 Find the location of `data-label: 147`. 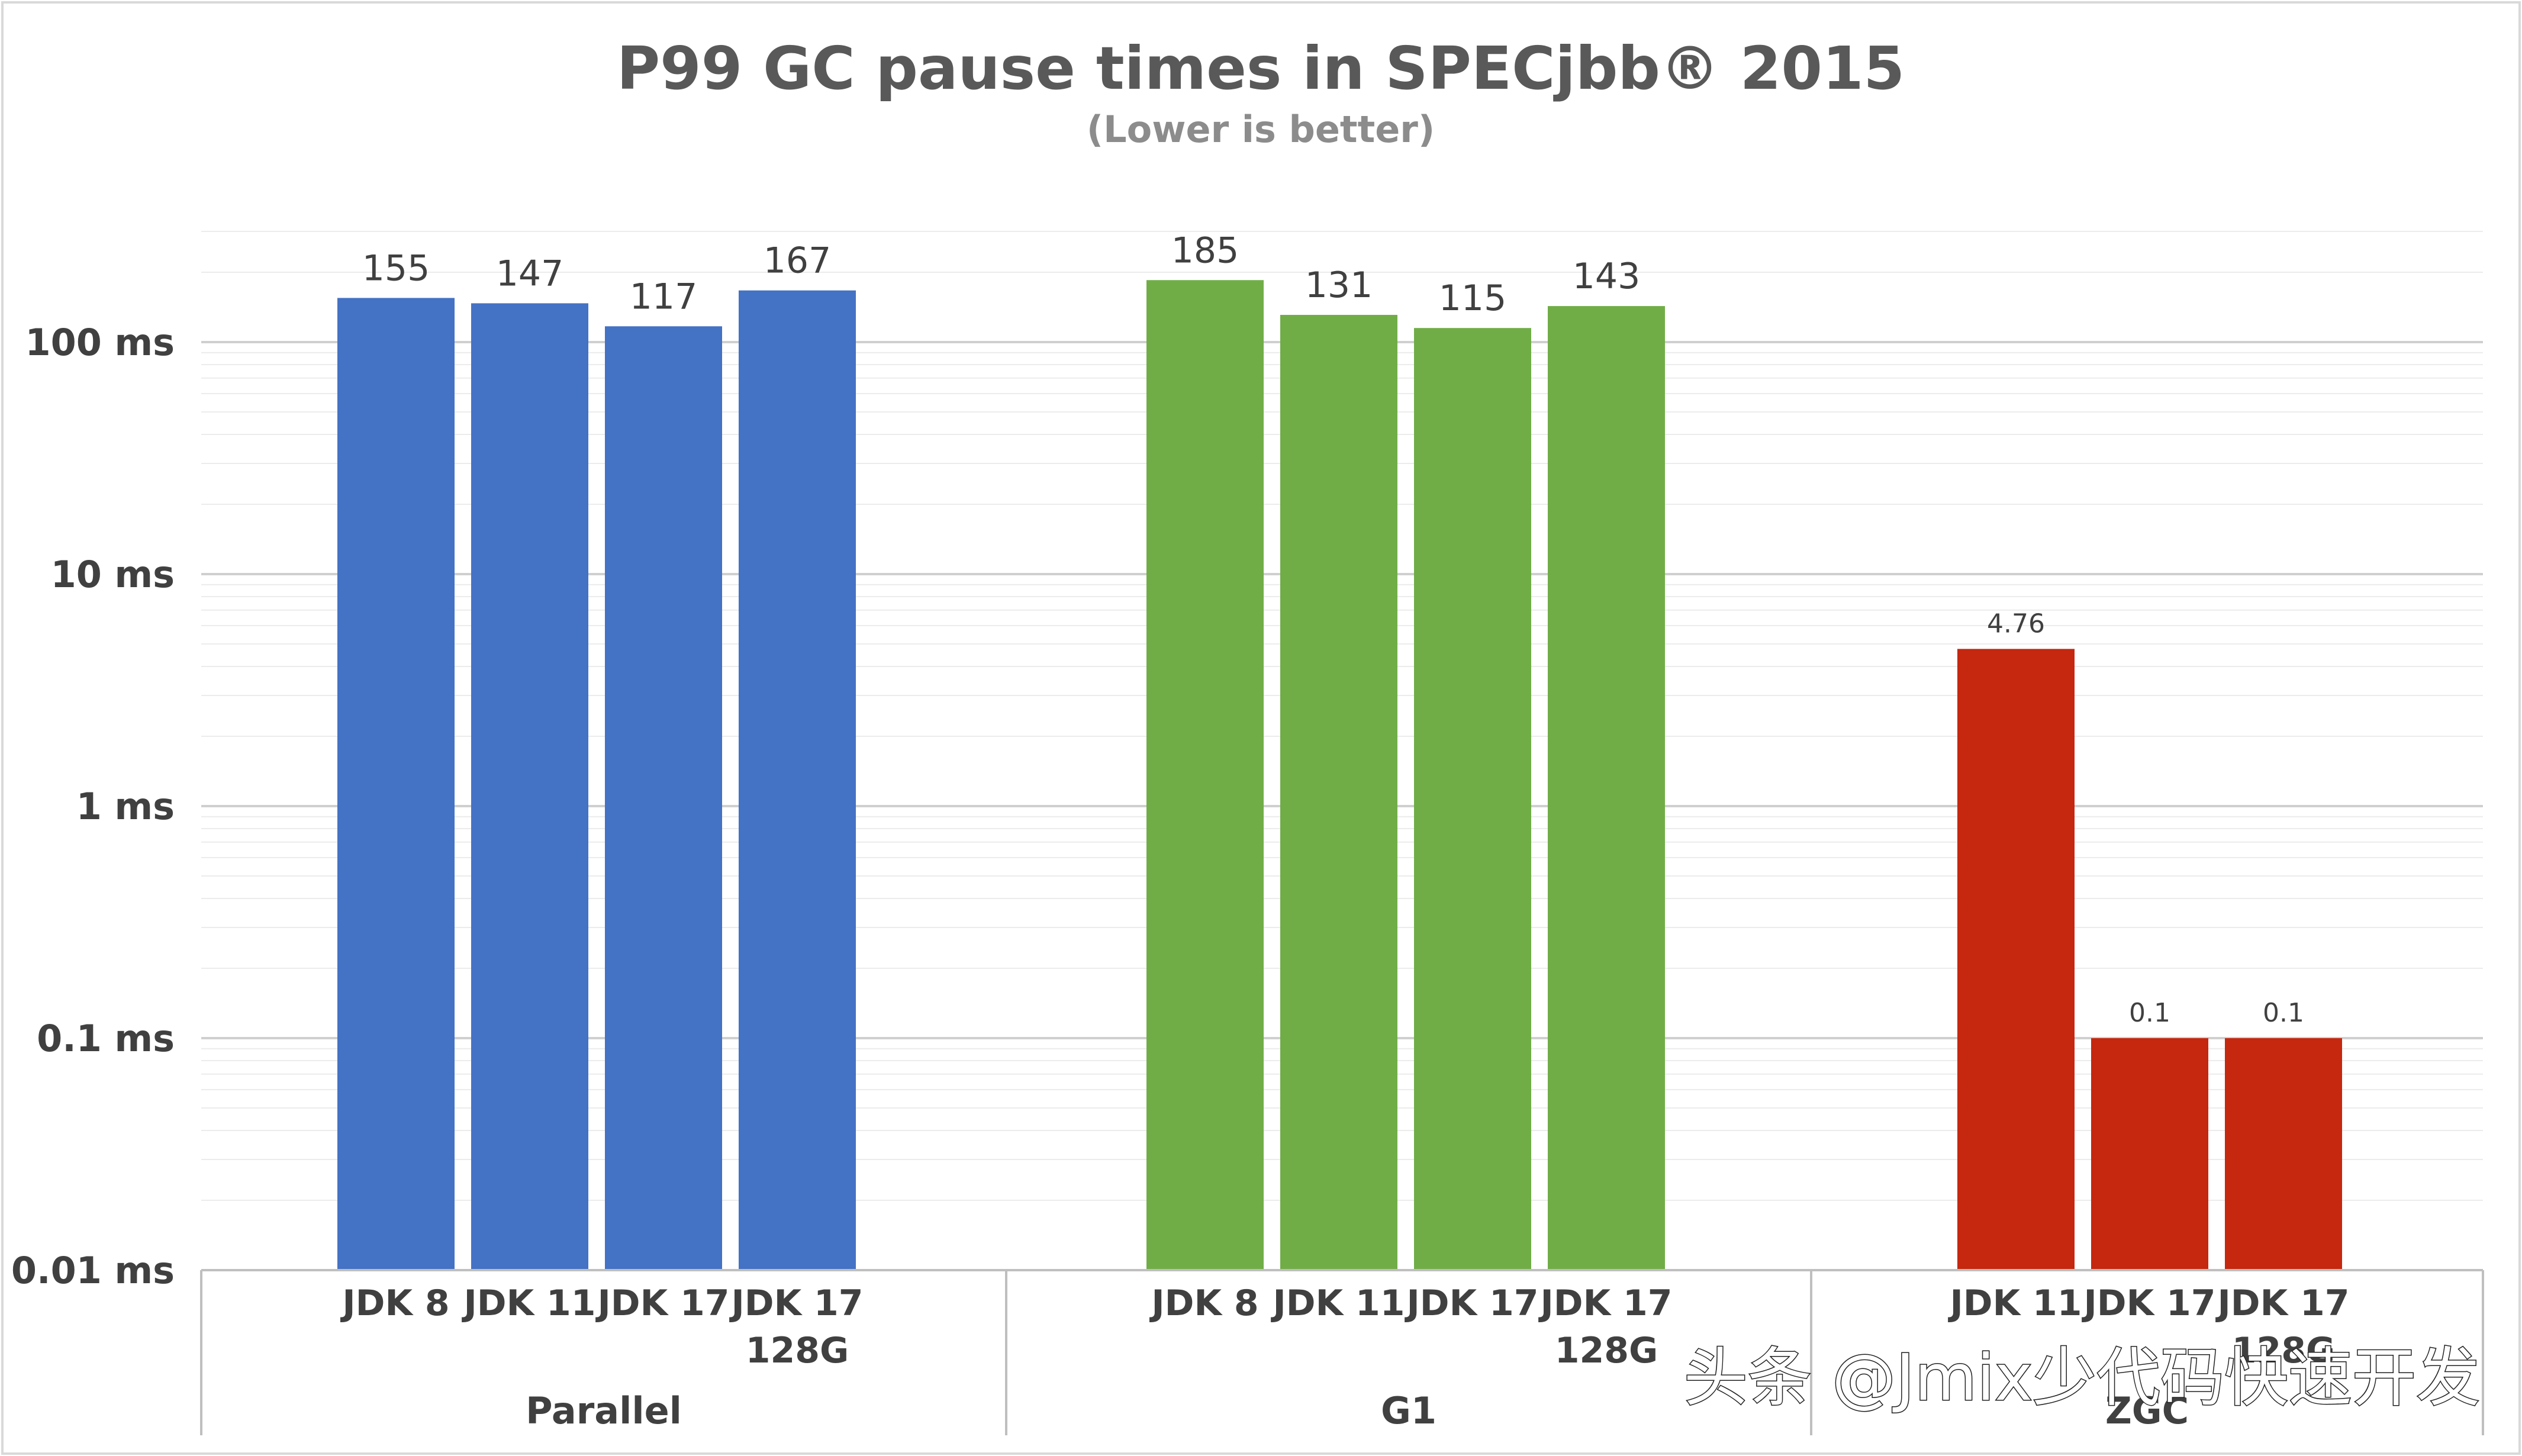

data-label: 147 is located at coordinates (530, 273).